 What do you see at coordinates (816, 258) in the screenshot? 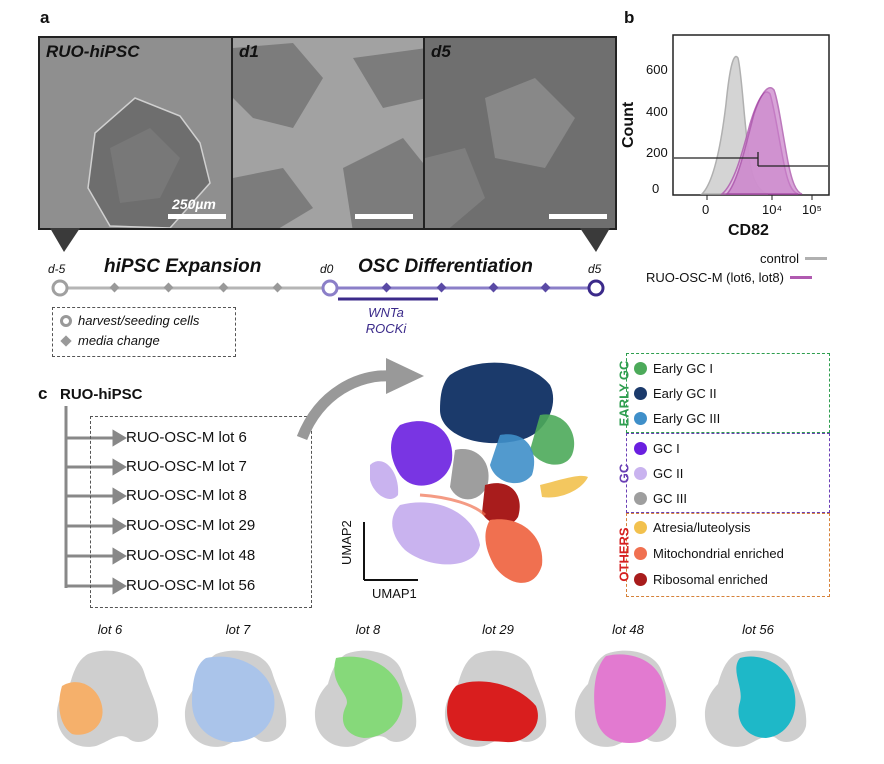
I see `control-swatch` at bounding box center [816, 258].